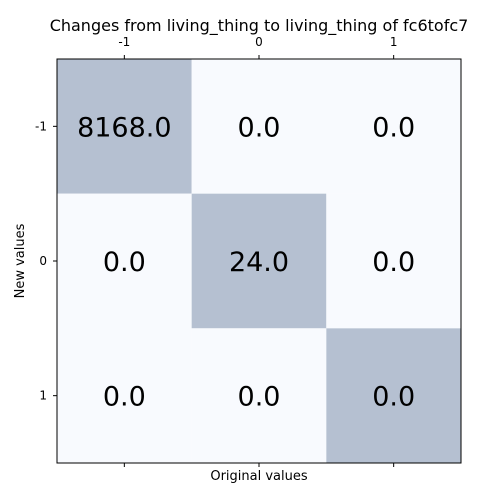 The image size is (500, 500). Describe the element at coordinates (124, 42) in the screenshot. I see `x-tick-label: -1` at that location.